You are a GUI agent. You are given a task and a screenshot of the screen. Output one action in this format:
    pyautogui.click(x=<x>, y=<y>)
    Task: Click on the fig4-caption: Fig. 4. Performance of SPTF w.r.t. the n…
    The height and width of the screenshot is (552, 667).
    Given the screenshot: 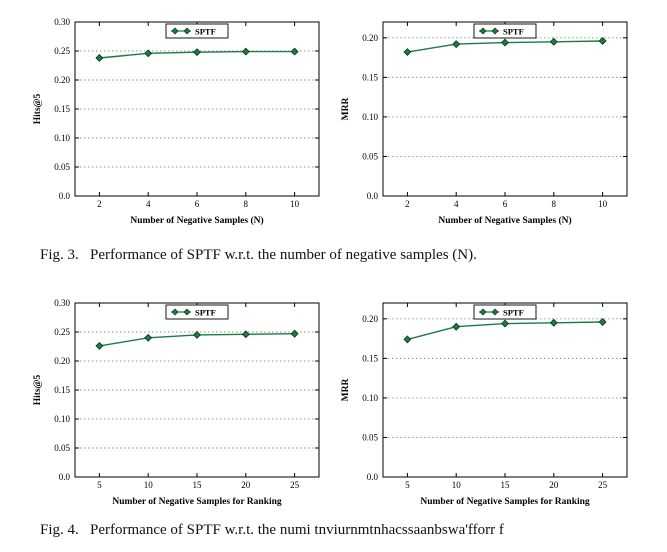 What is the action you would take?
    pyautogui.click(x=272, y=529)
    